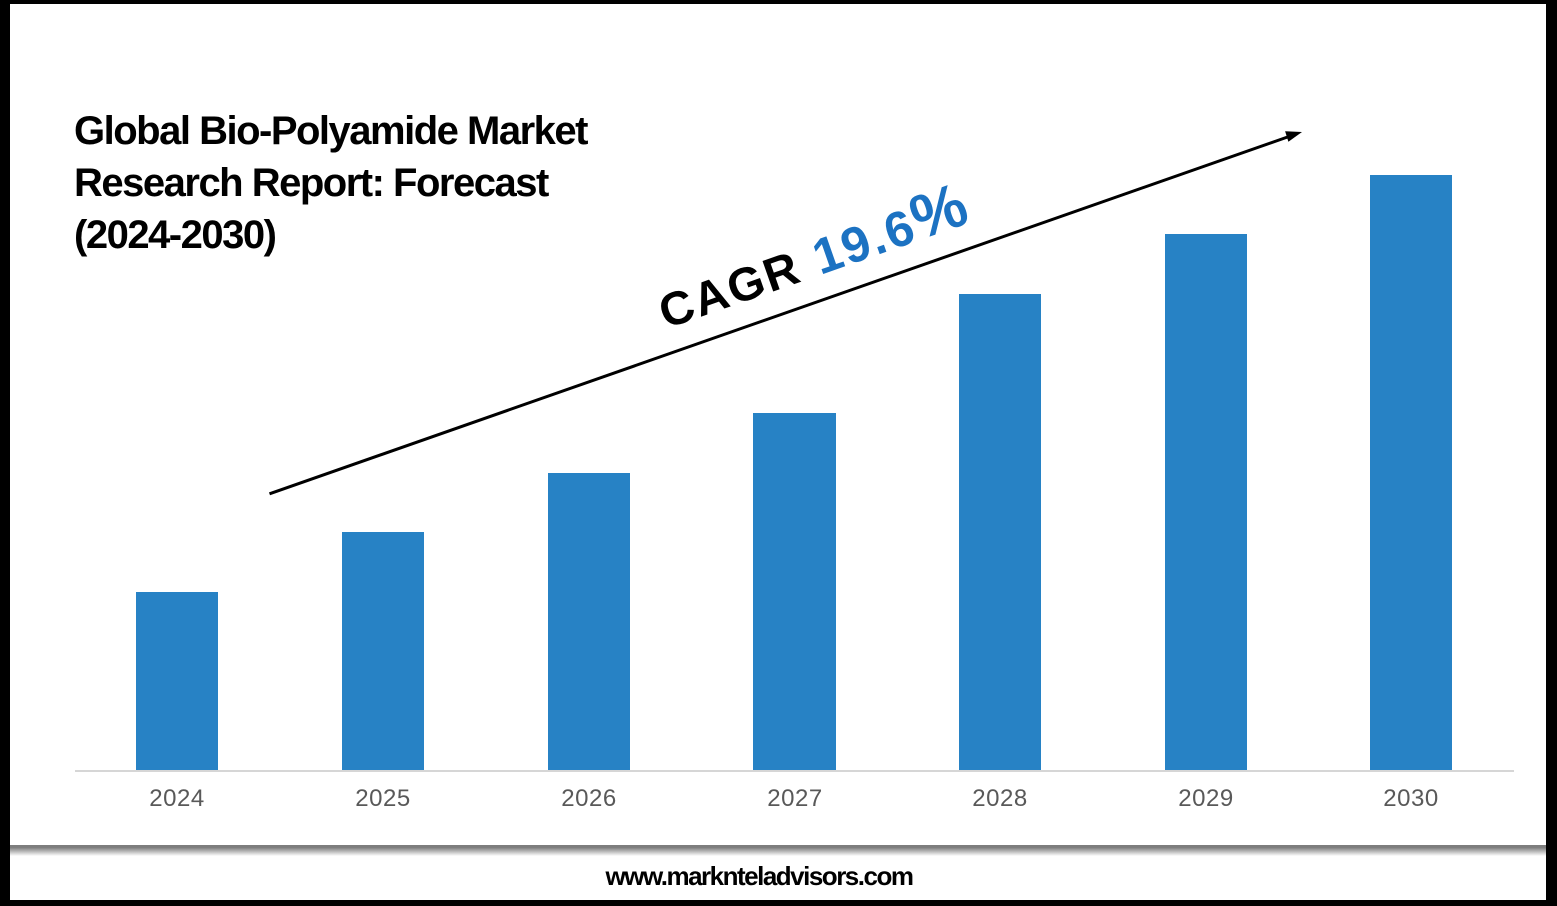  Describe the element at coordinates (813, 255) in the screenshot. I see `svg-text: CAGR 19.6%` at that location.